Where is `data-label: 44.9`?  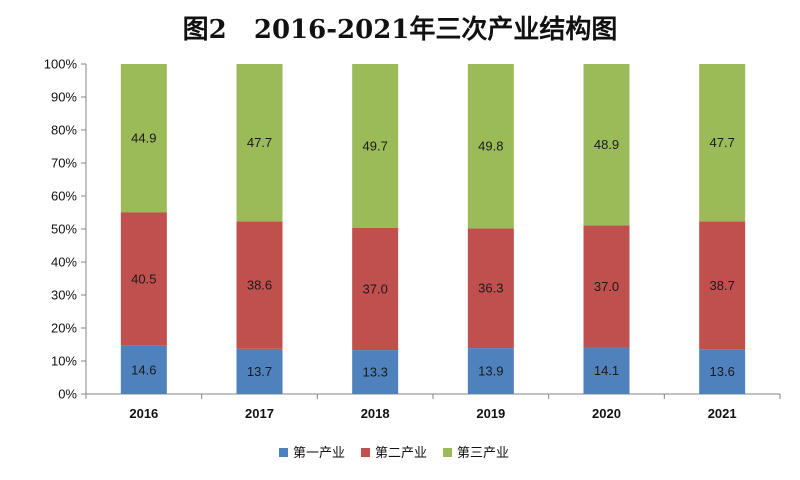 data-label: 44.9 is located at coordinates (143, 138).